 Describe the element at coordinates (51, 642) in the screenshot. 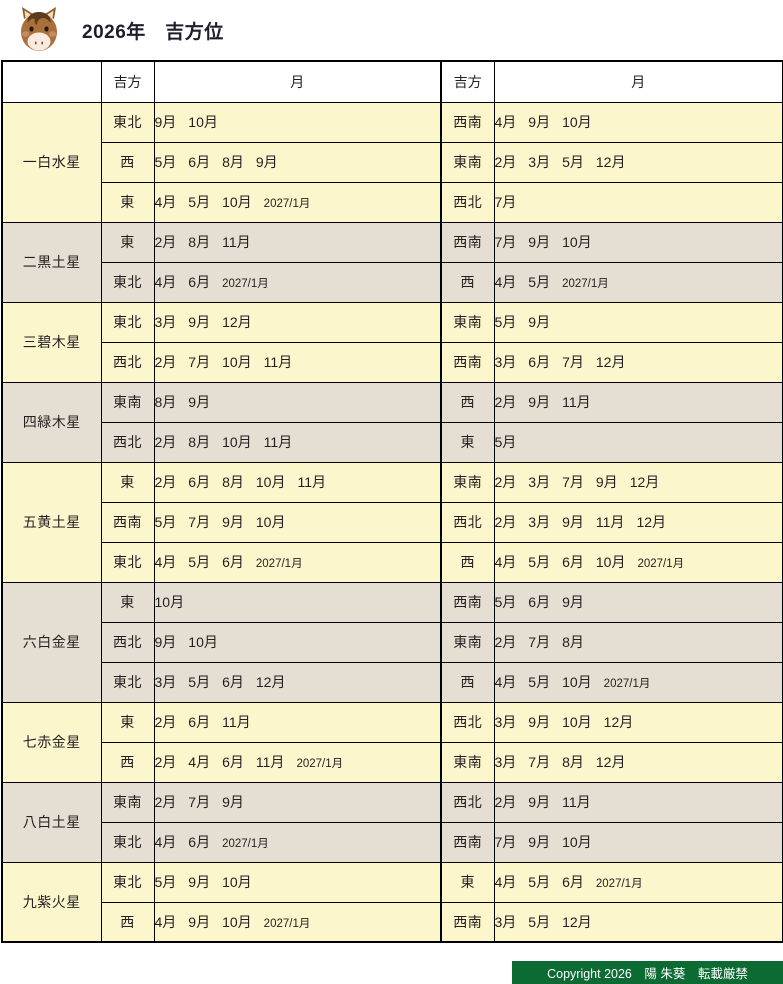

I see `star-name-cell: 六白金星` at that location.